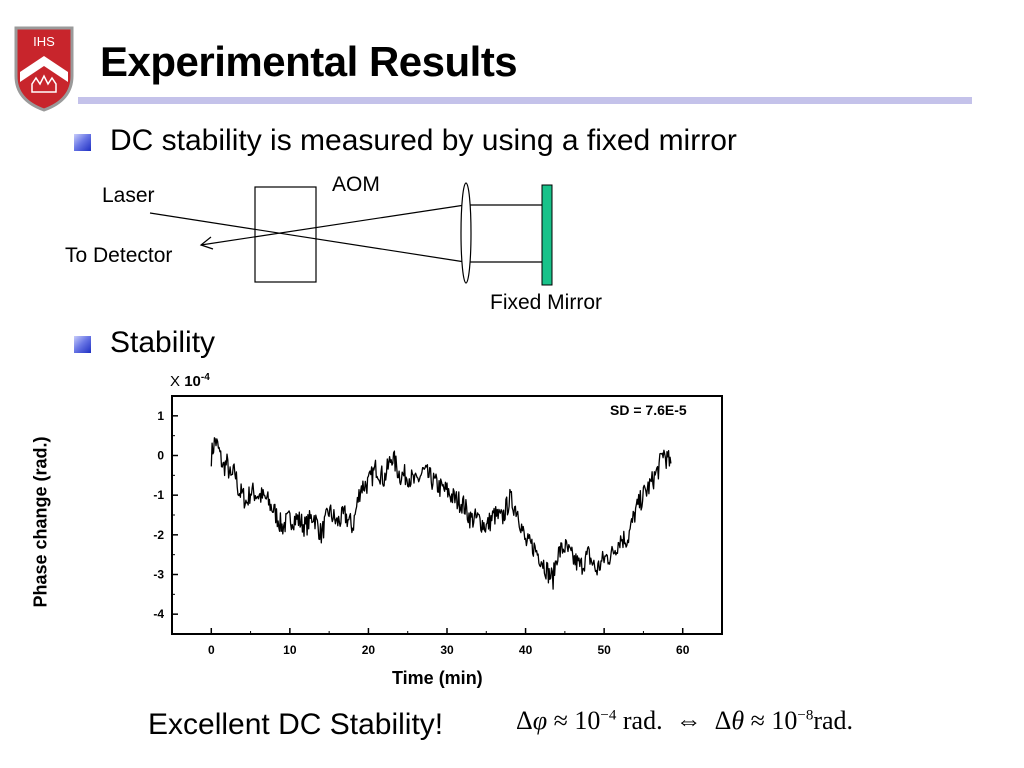 Image resolution: width=1024 pixels, height=768 pixels. I want to click on y-tick-label: 1, so click(160, 416).